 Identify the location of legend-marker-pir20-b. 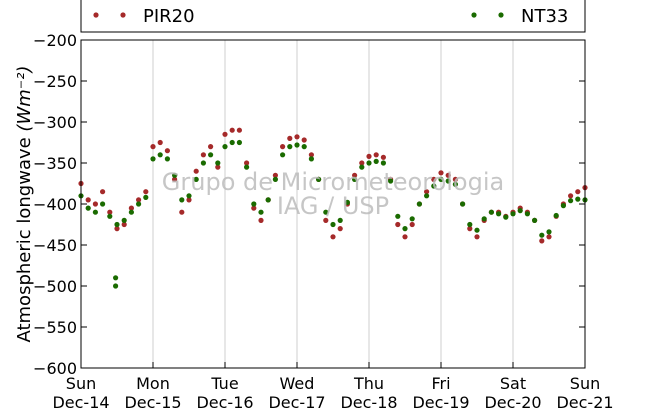
(123, 15).